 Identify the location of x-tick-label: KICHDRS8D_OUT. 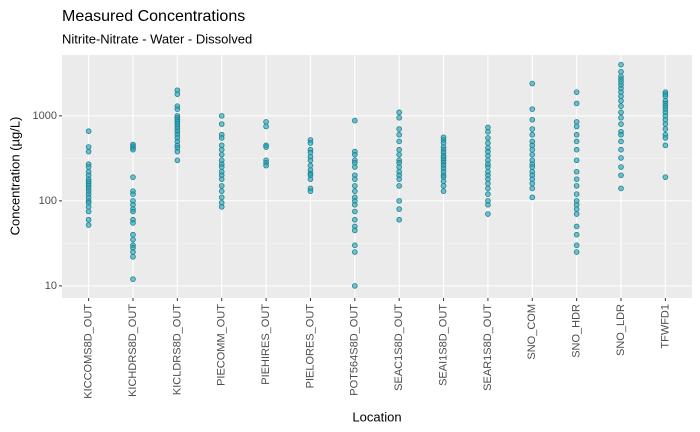
(133, 350).